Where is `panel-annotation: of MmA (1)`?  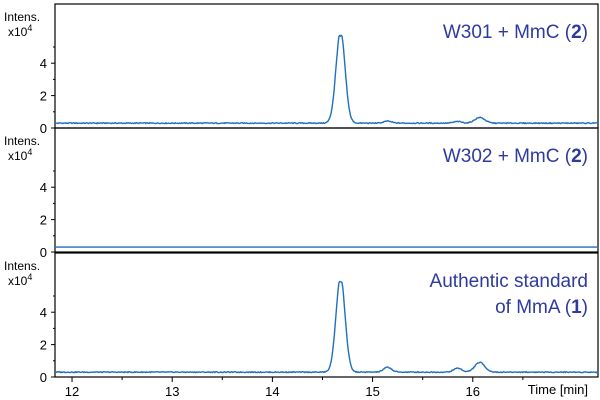
panel-annotation: of MmA (1) is located at coordinates (541, 307).